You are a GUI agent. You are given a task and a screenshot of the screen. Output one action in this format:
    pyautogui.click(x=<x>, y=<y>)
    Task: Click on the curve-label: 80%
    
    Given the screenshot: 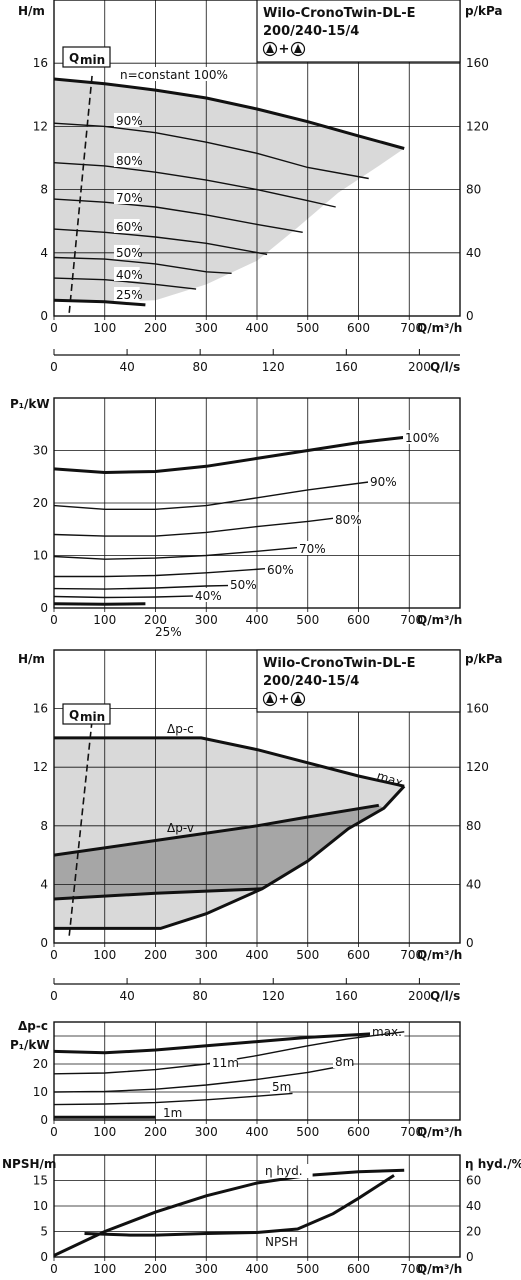 What is the action you would take?
    pyautogui.click(x=129, y=161)
    